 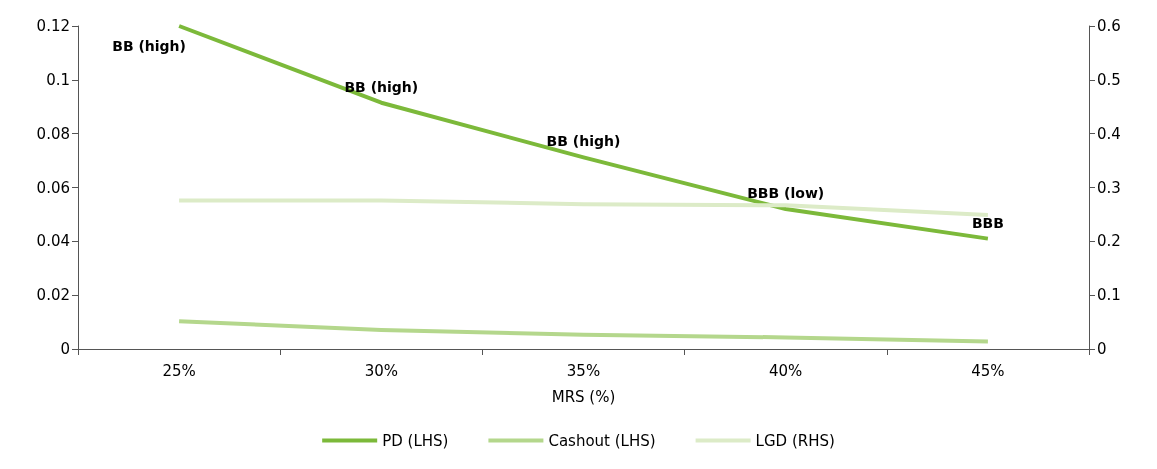 What do you see at coordinates (179, 370) in the screenshot?
I see `x-tick-label: 25%` at bounding box center [179, 370].